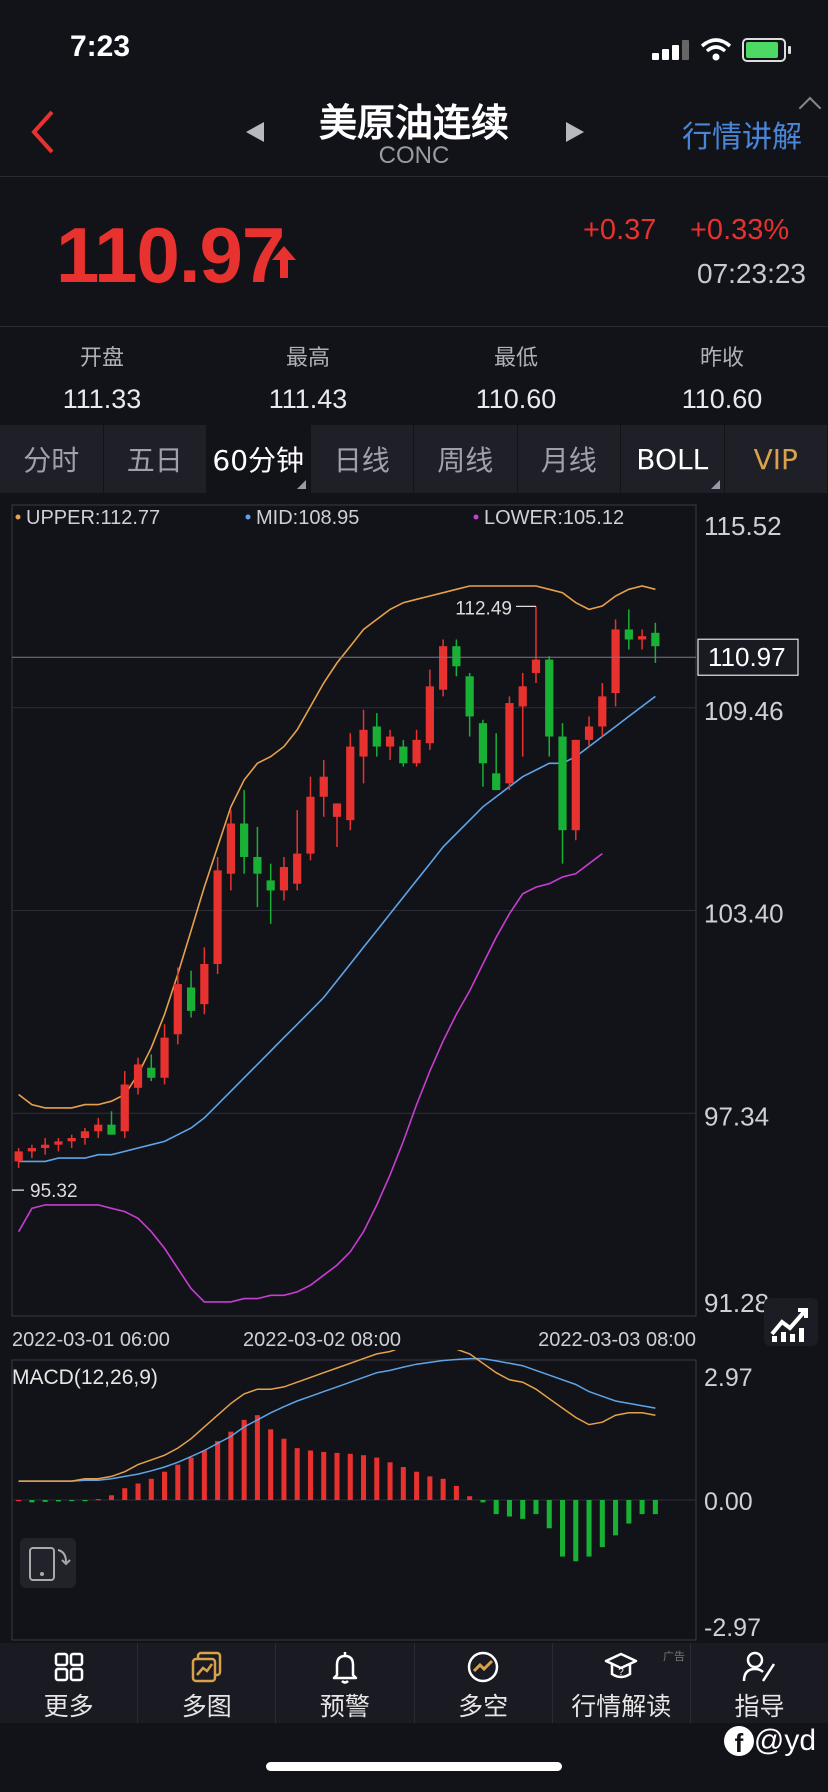 The height and width of the screenshot is (1792, 828). I want to click on toolbar-alert-button: 预警, so click(345, 1683).